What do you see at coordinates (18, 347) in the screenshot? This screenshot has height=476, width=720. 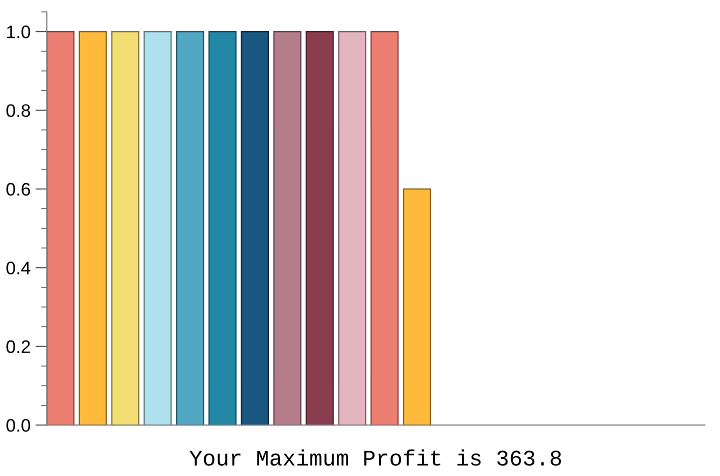 I see `y-tick-label: 0.2` at bounding box center [18, 347].